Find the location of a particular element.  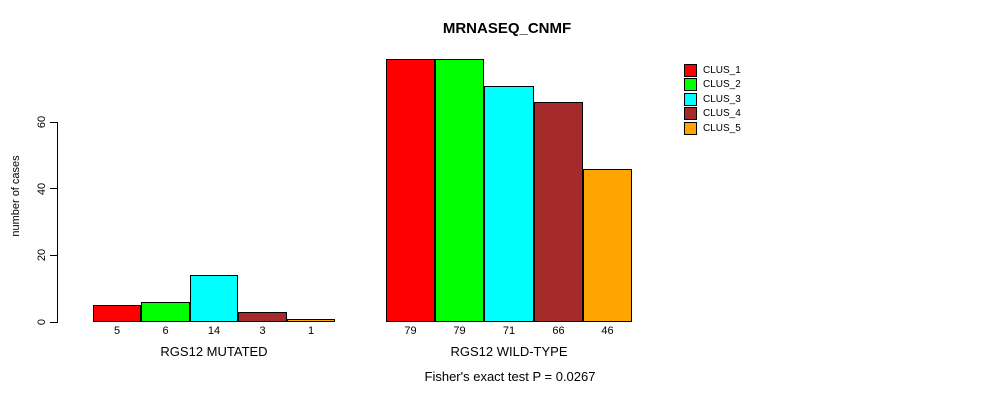

bar-value-label: 71 is located at coordinates (509, 331).